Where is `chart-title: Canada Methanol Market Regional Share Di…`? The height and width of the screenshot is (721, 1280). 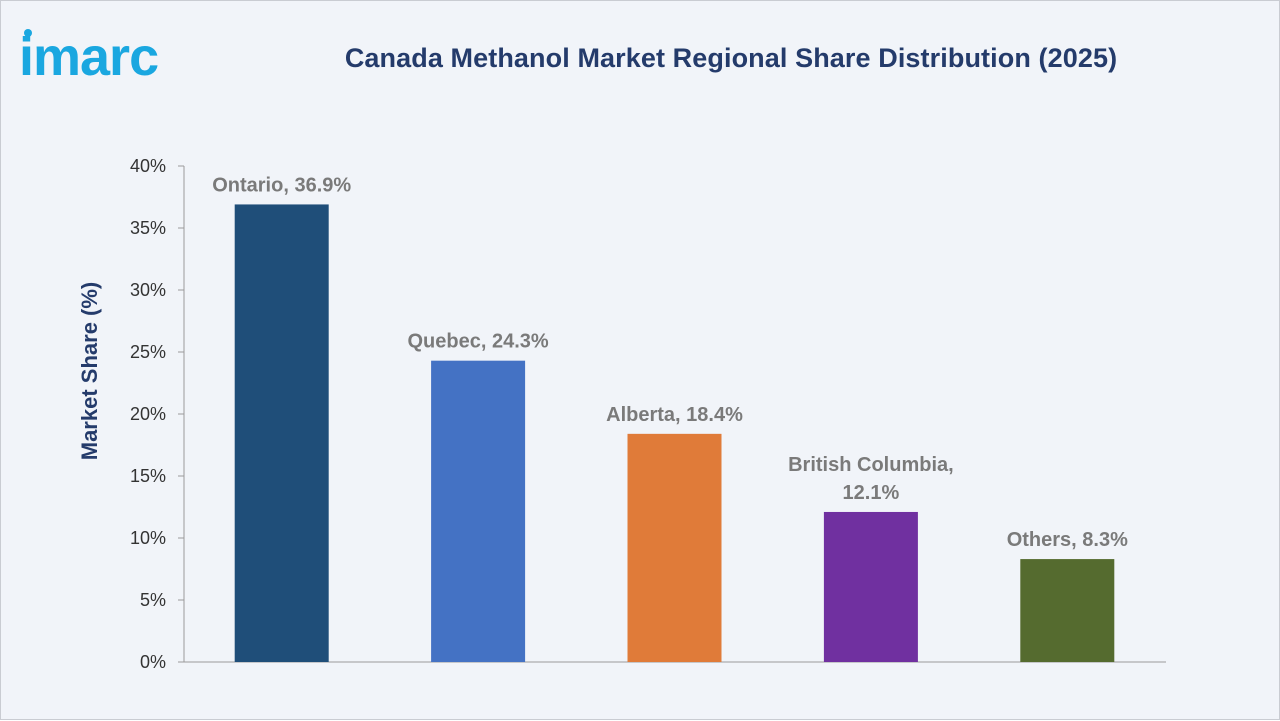 chart-title: Canada Methanol Market Regional Share Di… is located at coordinates (731, 58).